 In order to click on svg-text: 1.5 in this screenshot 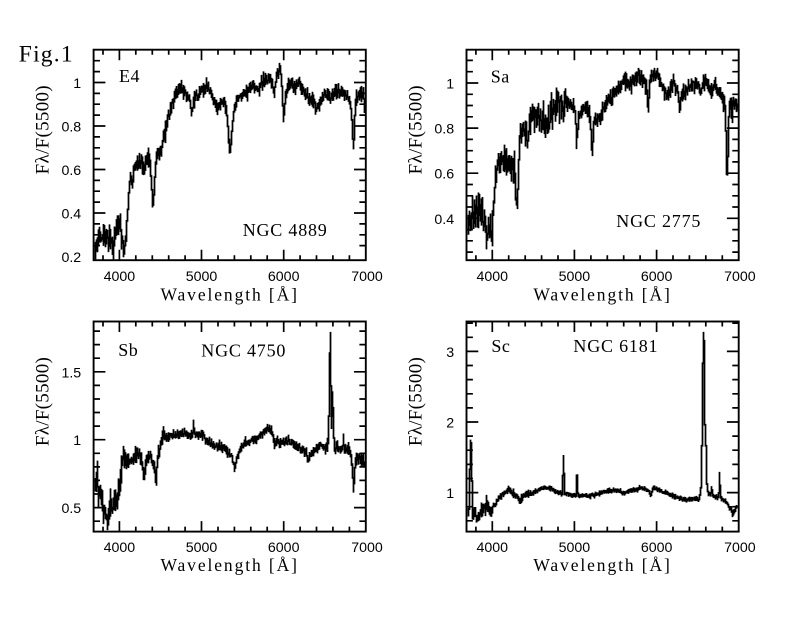, I will do `click(71, 373)`.